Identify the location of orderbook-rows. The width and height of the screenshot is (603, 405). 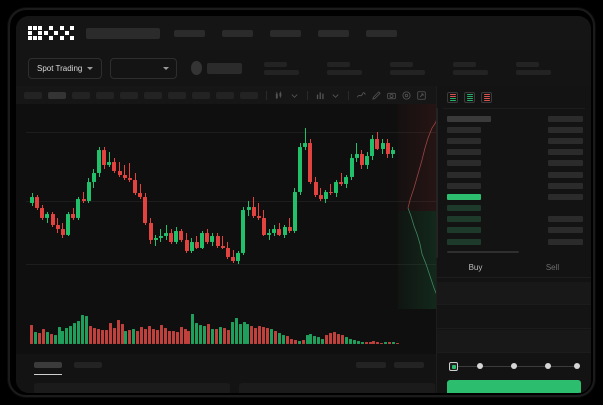
(514, 180).